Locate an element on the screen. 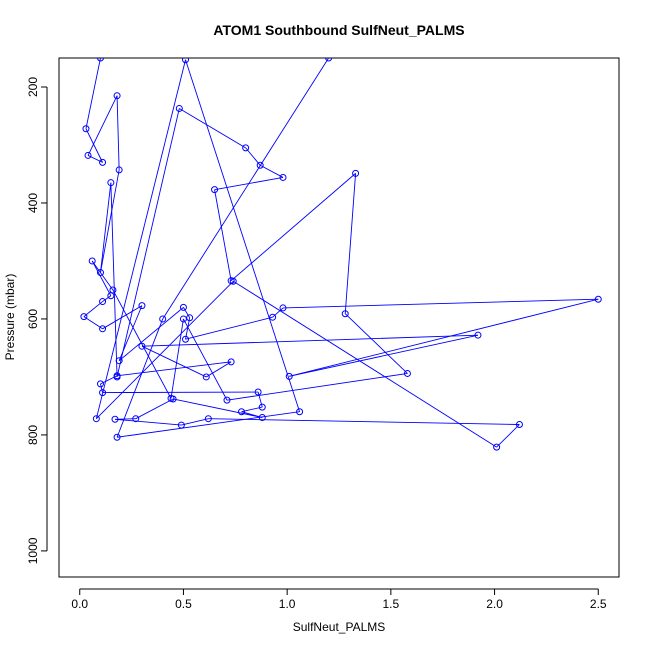 The width and height of the screenshot is (650, 650). y-tick-label: 400 is located at coordinates (33, 203).